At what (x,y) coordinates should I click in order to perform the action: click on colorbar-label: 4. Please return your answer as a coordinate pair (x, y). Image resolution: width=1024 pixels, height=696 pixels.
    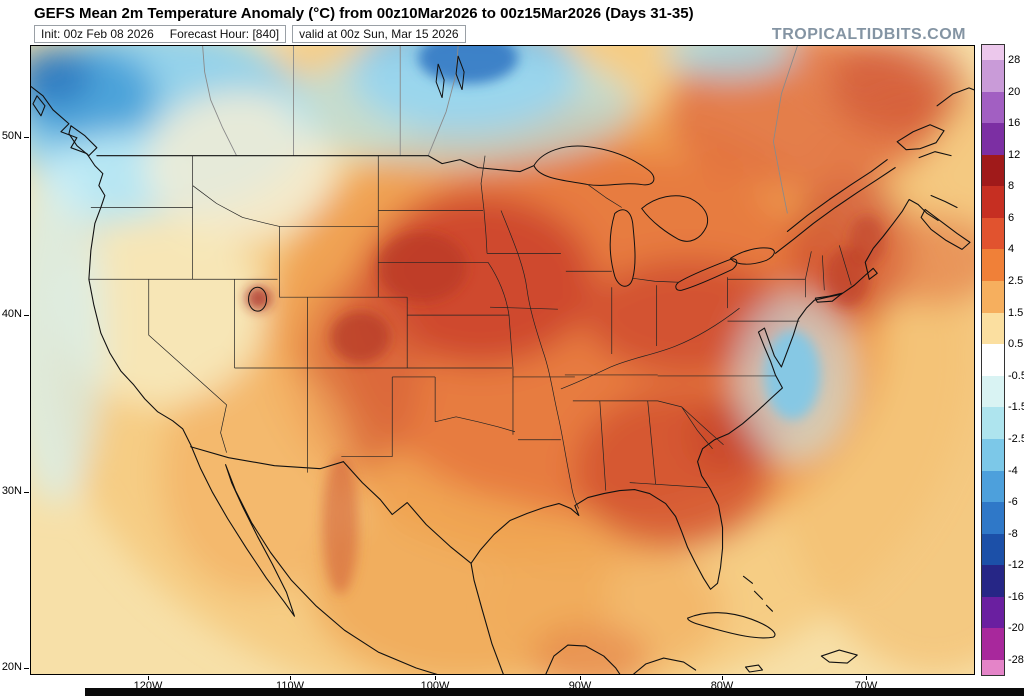
    Looking at the image, I should click on (1011, 249).